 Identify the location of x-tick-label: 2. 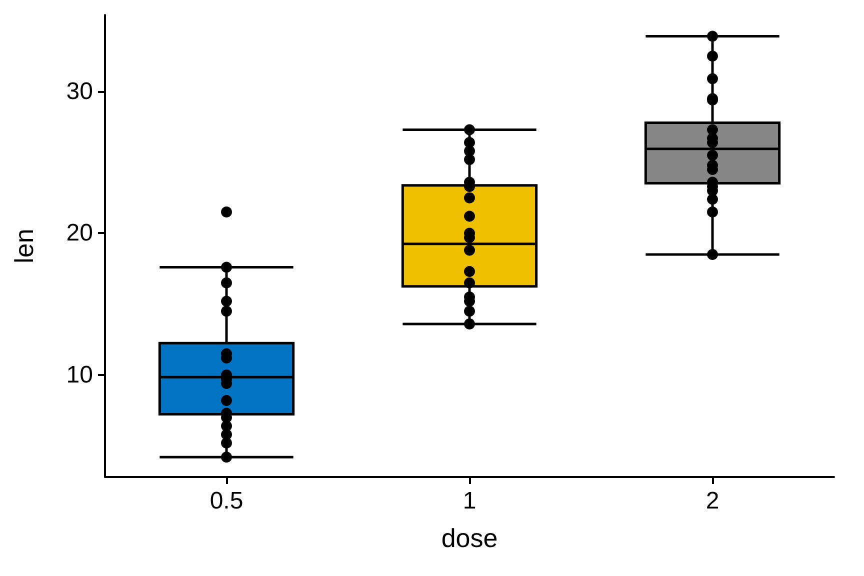
(713, 501).